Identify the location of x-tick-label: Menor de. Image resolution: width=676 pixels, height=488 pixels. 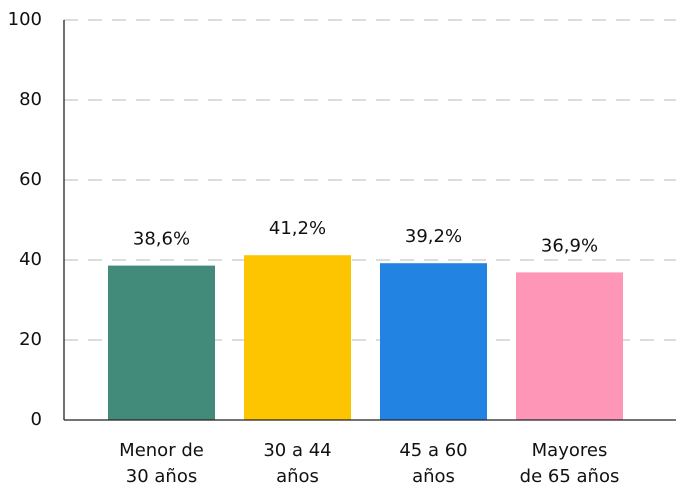
(161, 450).